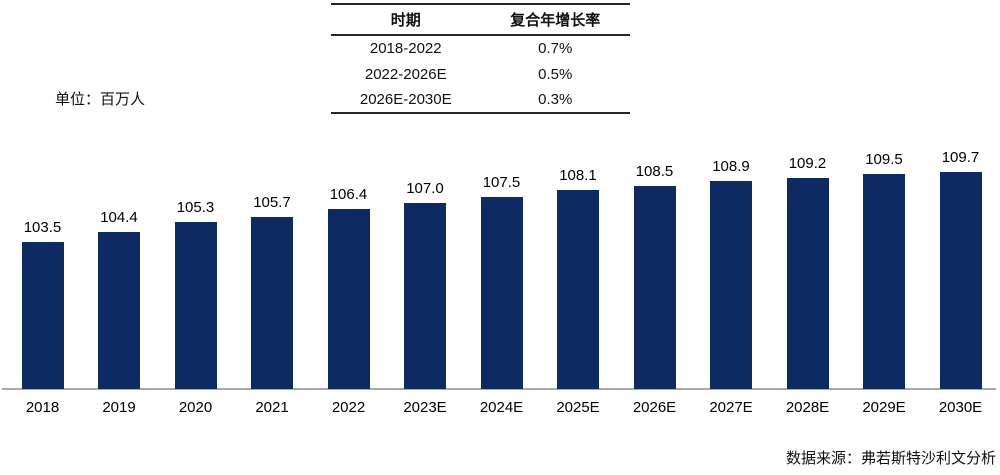  I want to click on bar-2023E, so click(425, 296).